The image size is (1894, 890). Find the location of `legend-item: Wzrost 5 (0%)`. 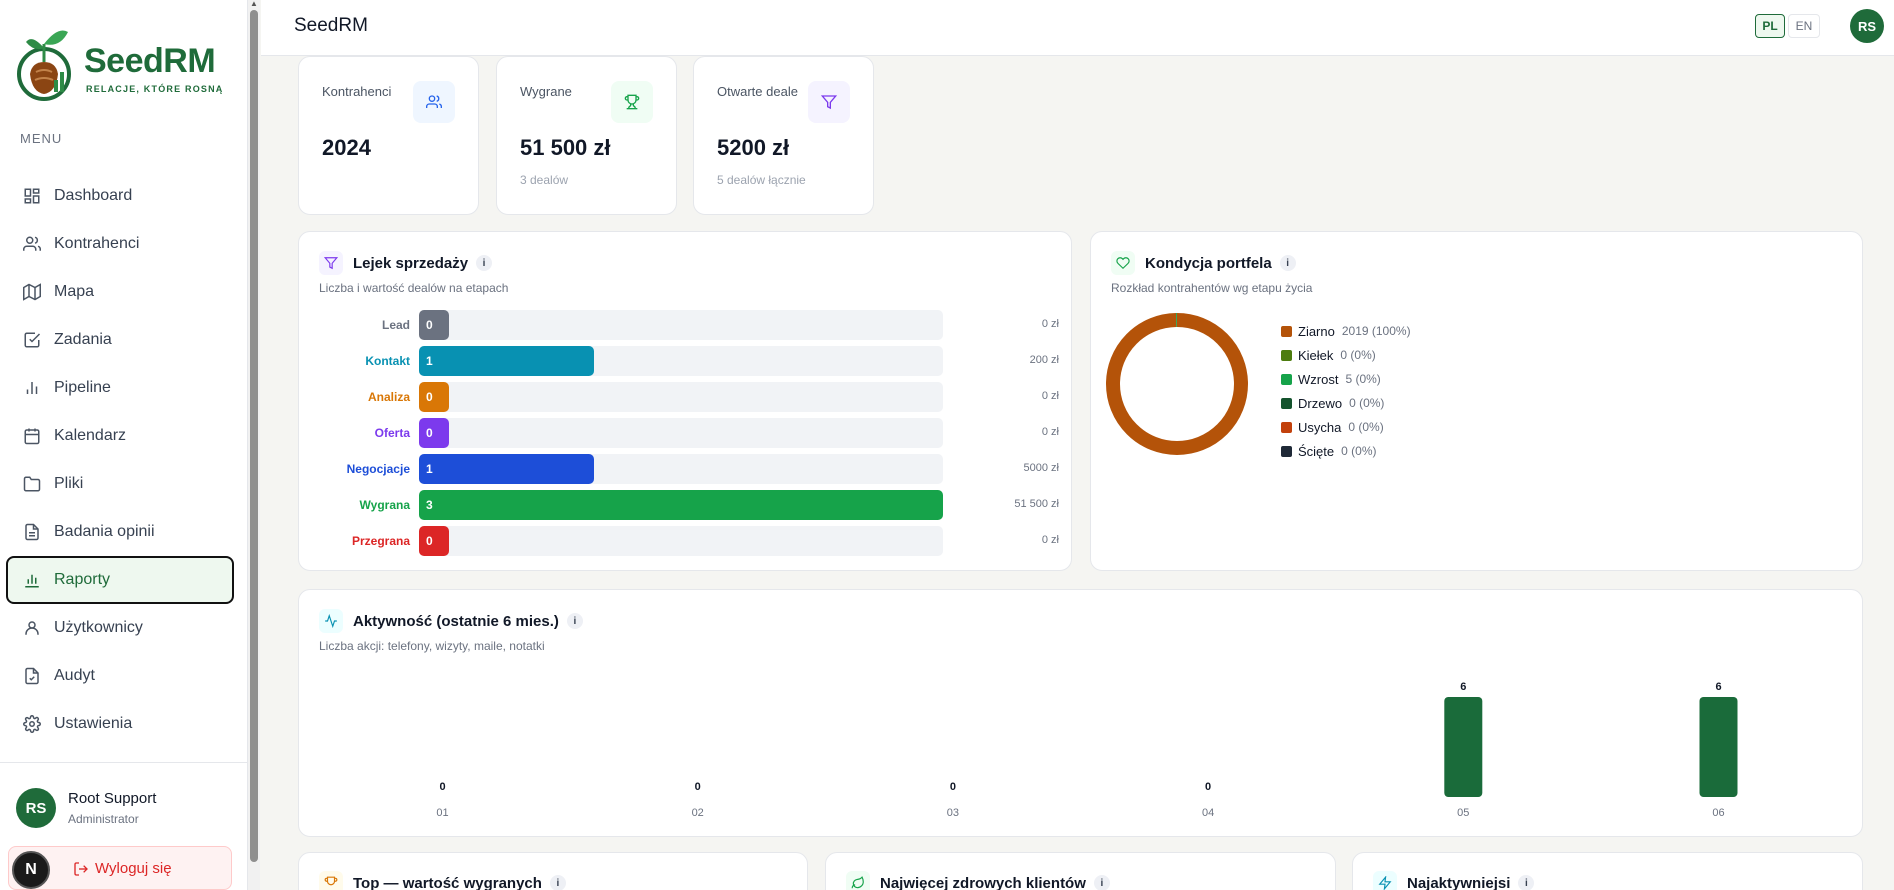

legend-item: Wzrost 5 (0%) is located at coordinates (1346, 379).